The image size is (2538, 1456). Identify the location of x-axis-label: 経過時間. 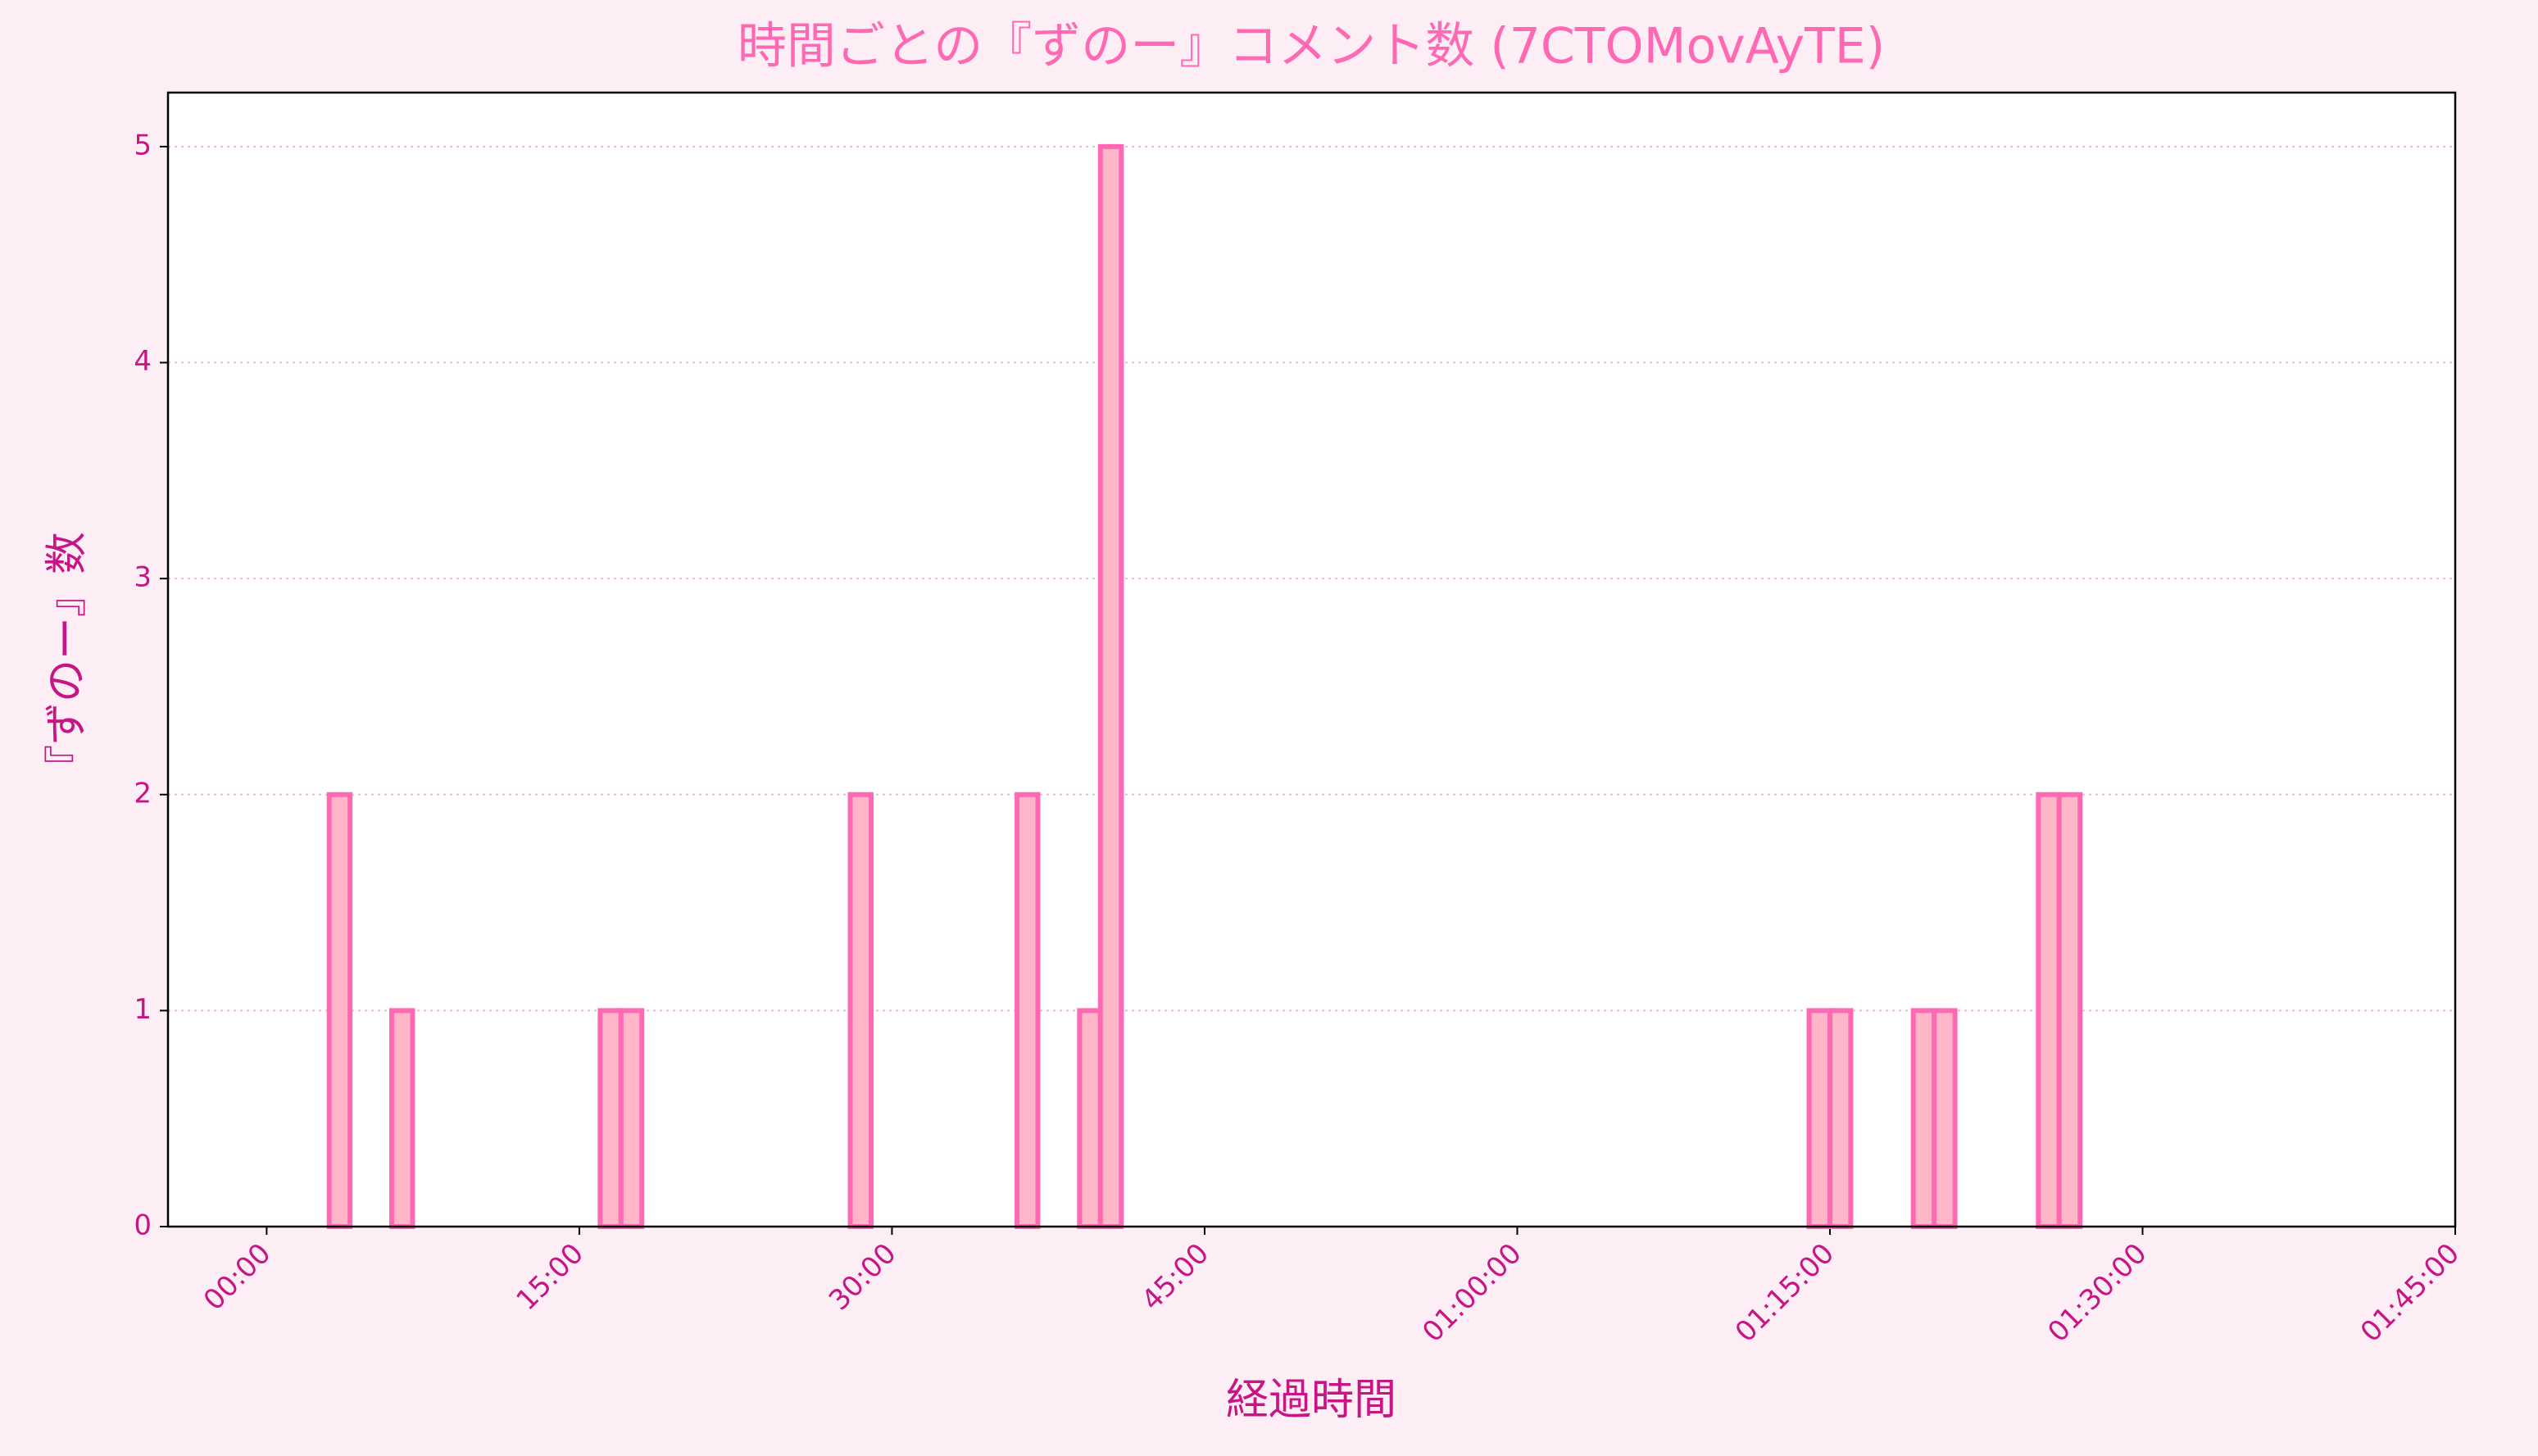
(1311, 1401).